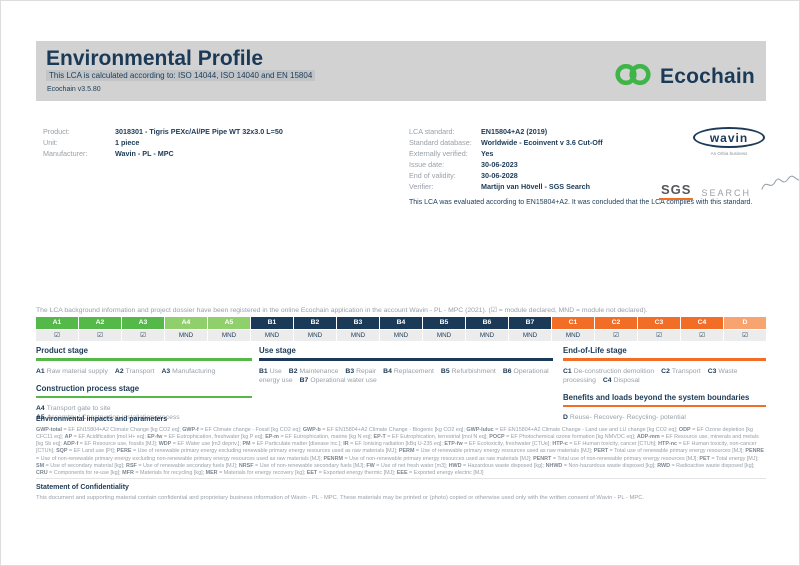 Image resolution: width=800 pixels, height=566 pixels. What do you see at coordinates (506, 153) in the screenshot?
I see `info-row: Externally verified: Yes` at bounding box center [506, 153].